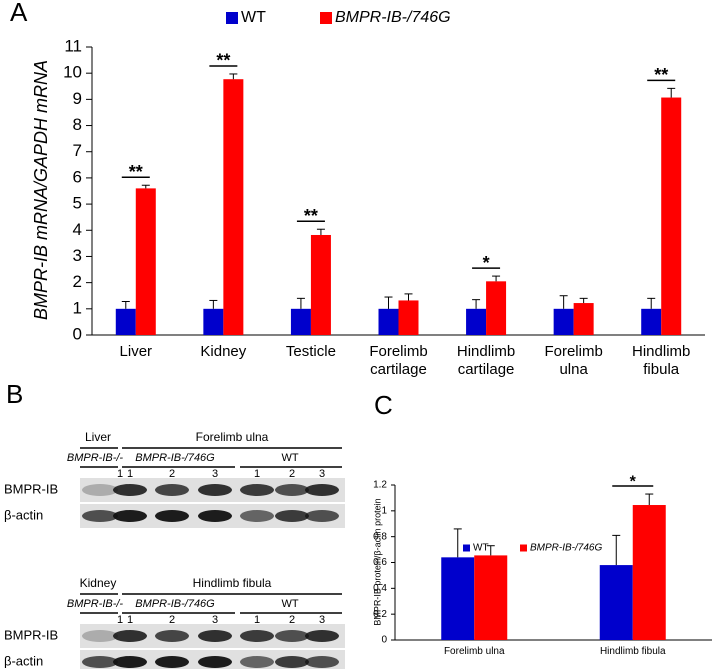 This screenshot has height=669, width=728. Describe the element at coordinates (136, 351) in the screenshot. I see `x-tick-label: Liver` at that location.